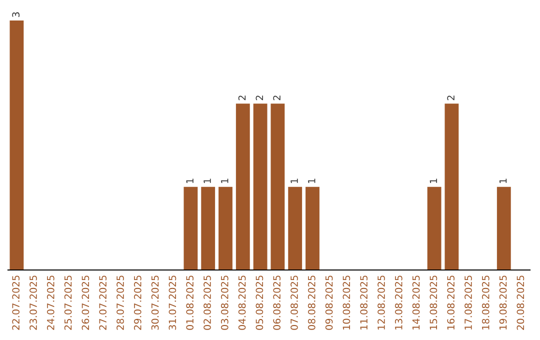 This screenshot has height=340, width=540. What do you see at coordinates (172, 303) in the screenshot?
I see `x-tick-label: 31.07.2025` at bounding box center [172, 303].